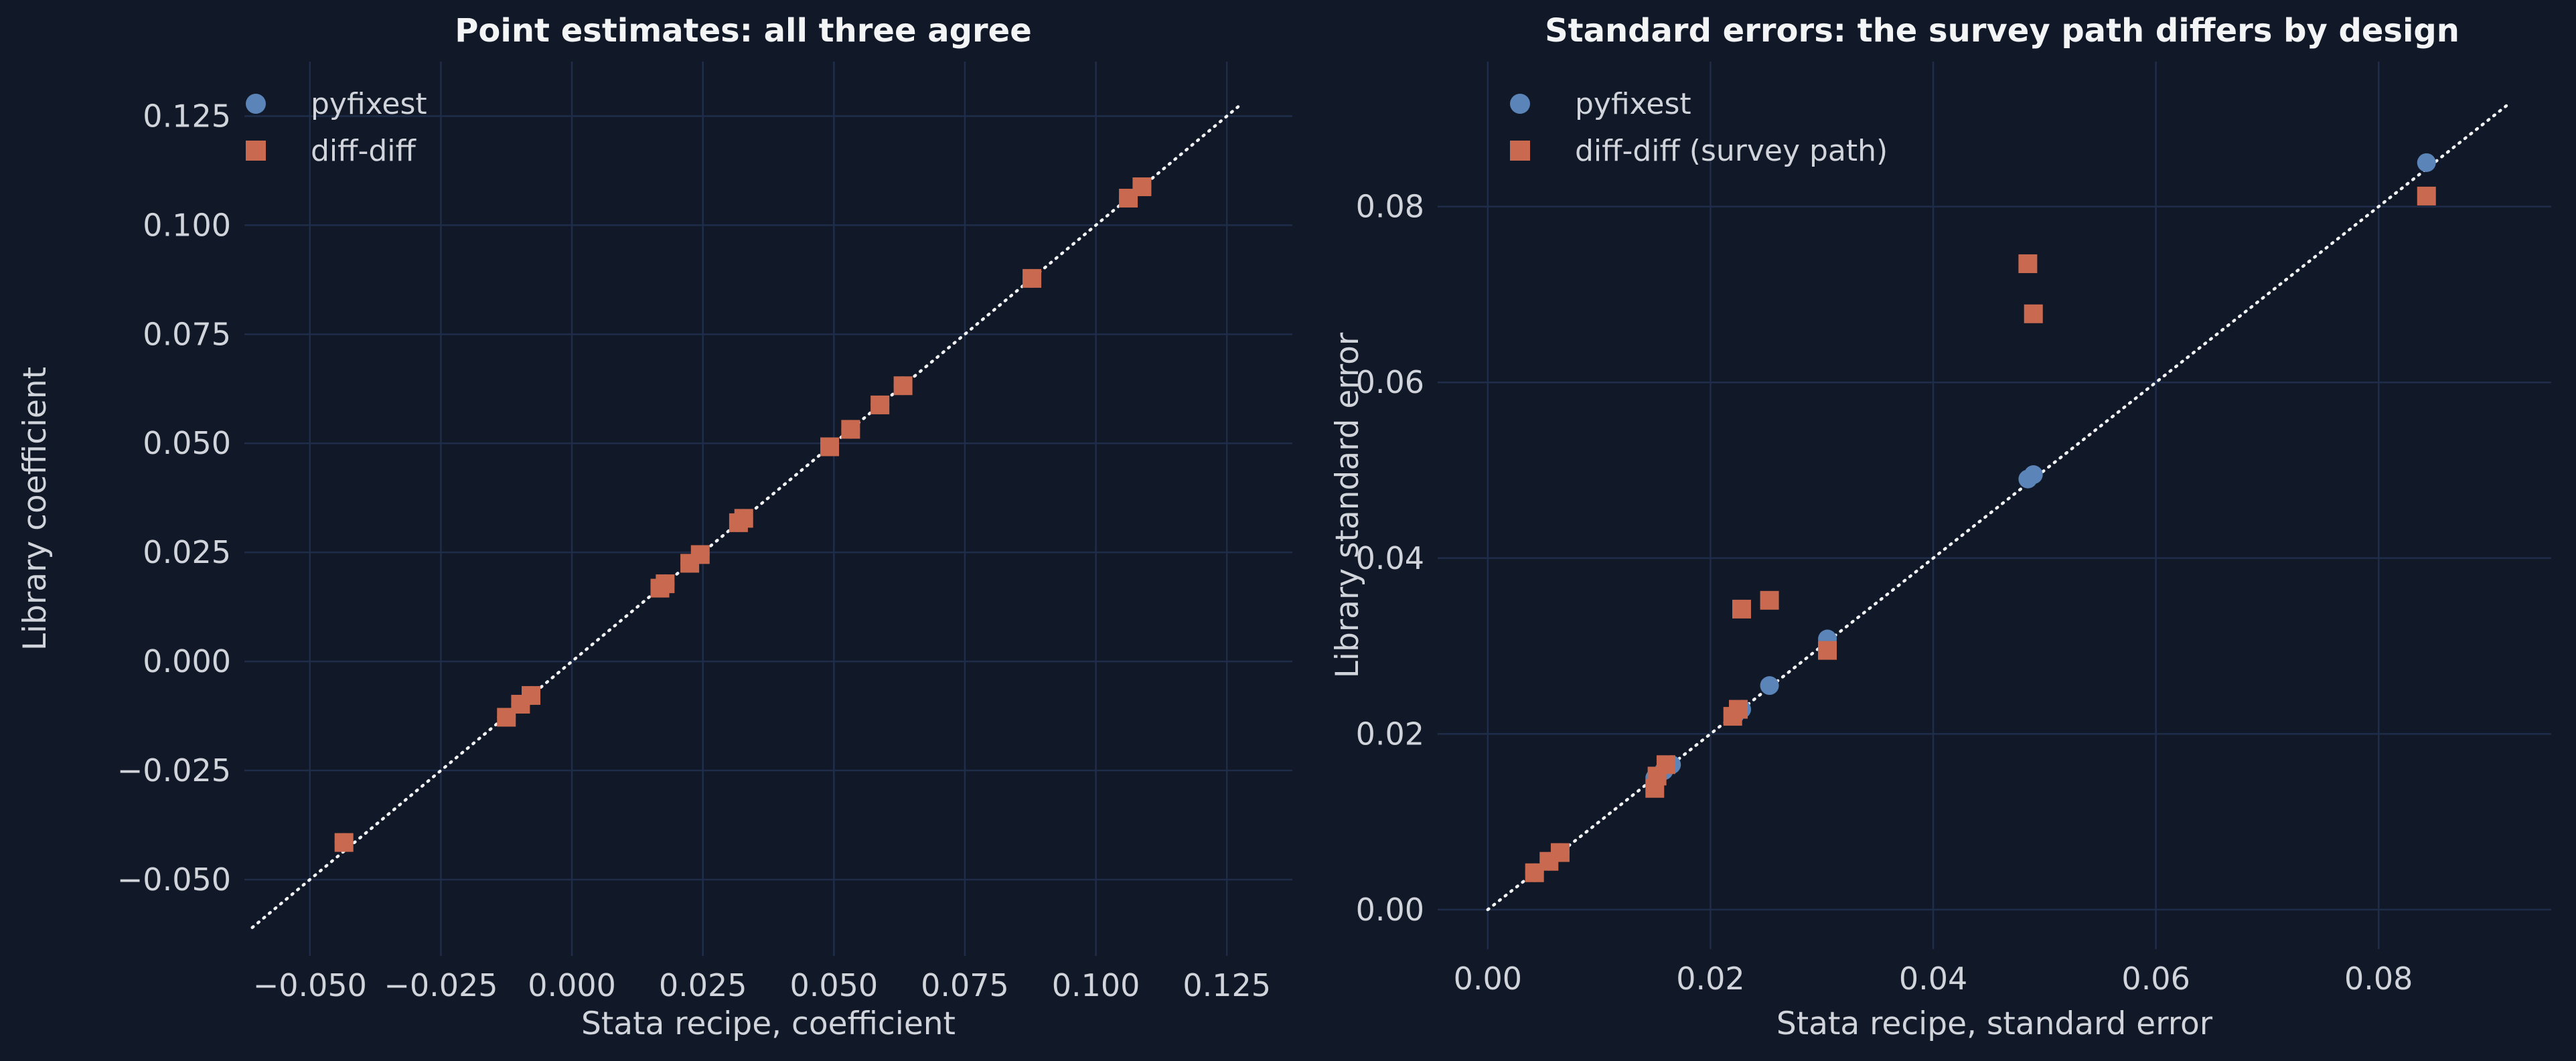 This screenshot has height=1061, width=2576. What do you see at coordinates (768, 1023) in the screenshot?
I see `x-axis-label: Stata recipe, coefficient` at bounding box center [768, 1023].